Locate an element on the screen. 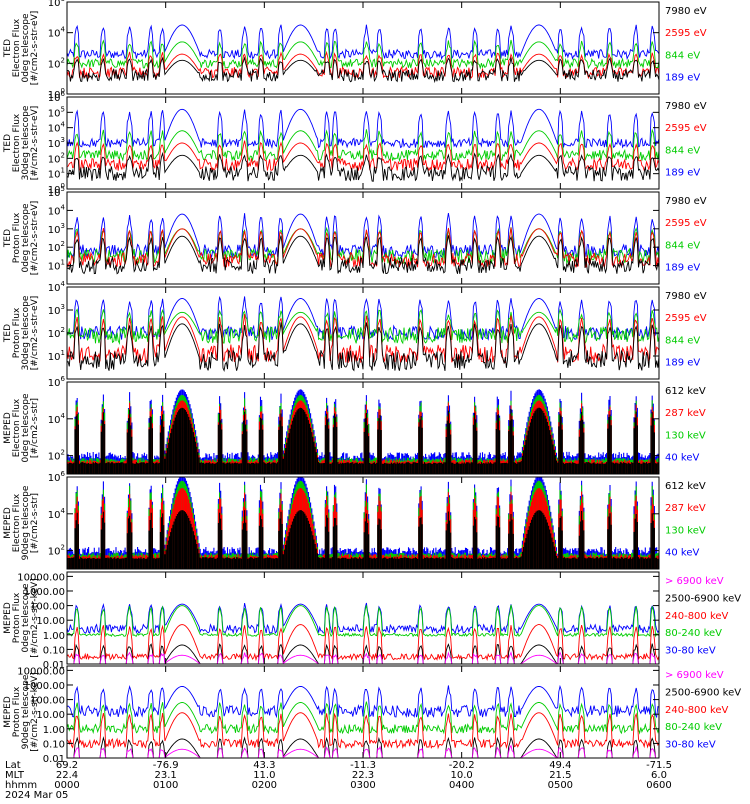 The height and width of the screenshot is (804, 750). tick-hhmm: 0400 is located at coordinates (461, 785).